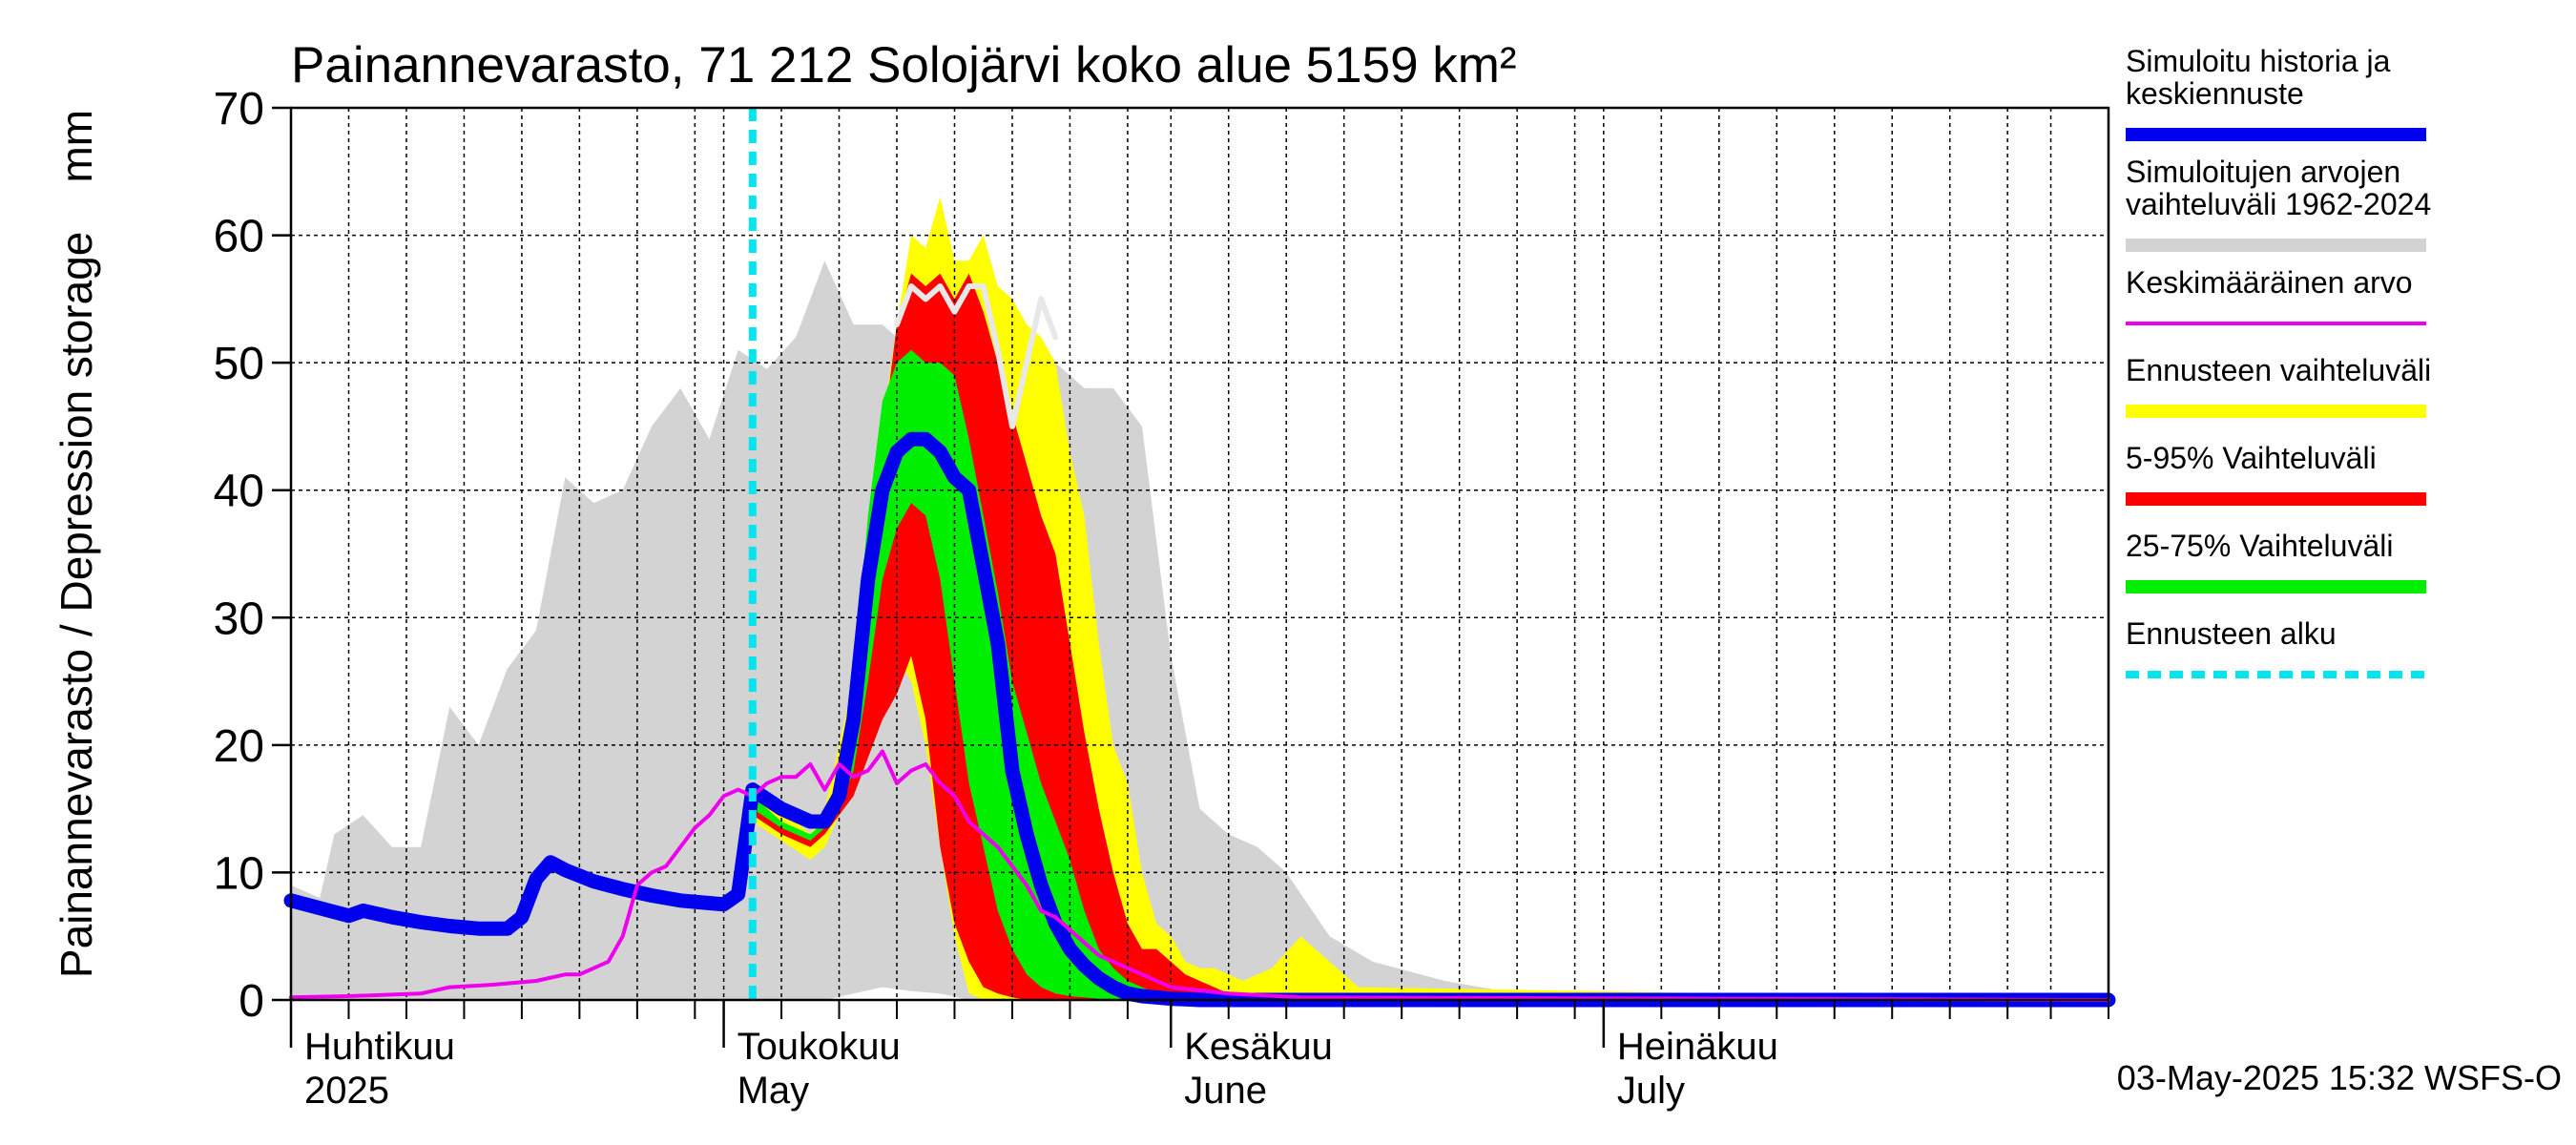  I want to click on legend-label: Simuloitujen arvojen, so click(2263, 172).